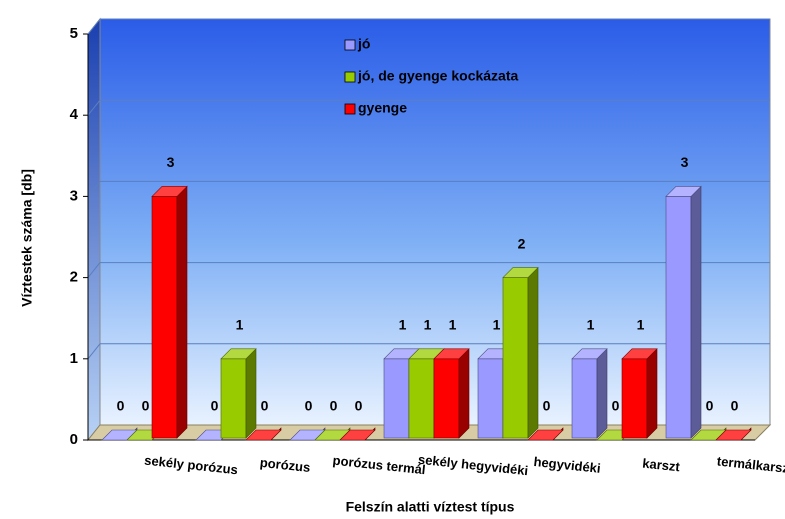  I want to click on x-tick-label: porózus termál, so click(379, 465).